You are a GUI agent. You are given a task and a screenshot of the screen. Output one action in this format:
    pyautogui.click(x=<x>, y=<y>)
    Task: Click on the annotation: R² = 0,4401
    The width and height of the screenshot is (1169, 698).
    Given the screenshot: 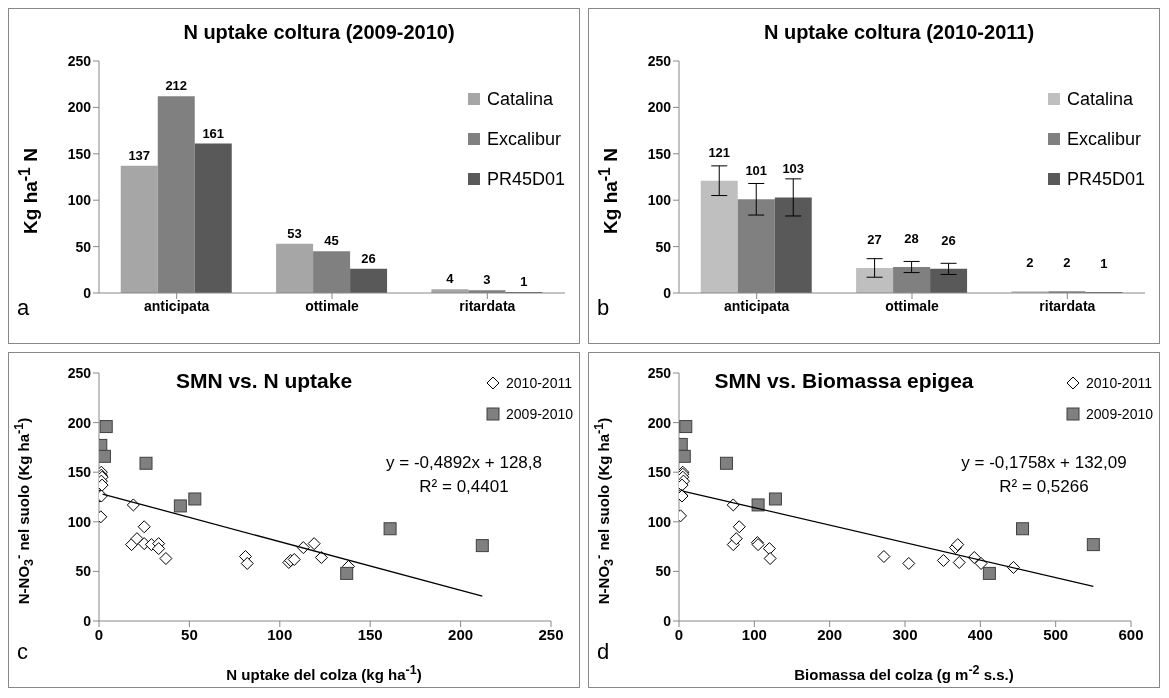 What is the action you would take?
    pyautogui.click(x=464, y=487)
    